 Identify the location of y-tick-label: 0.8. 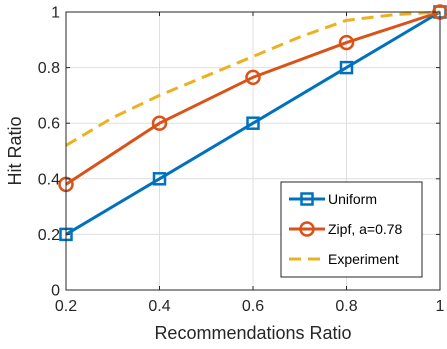
(49, 68).